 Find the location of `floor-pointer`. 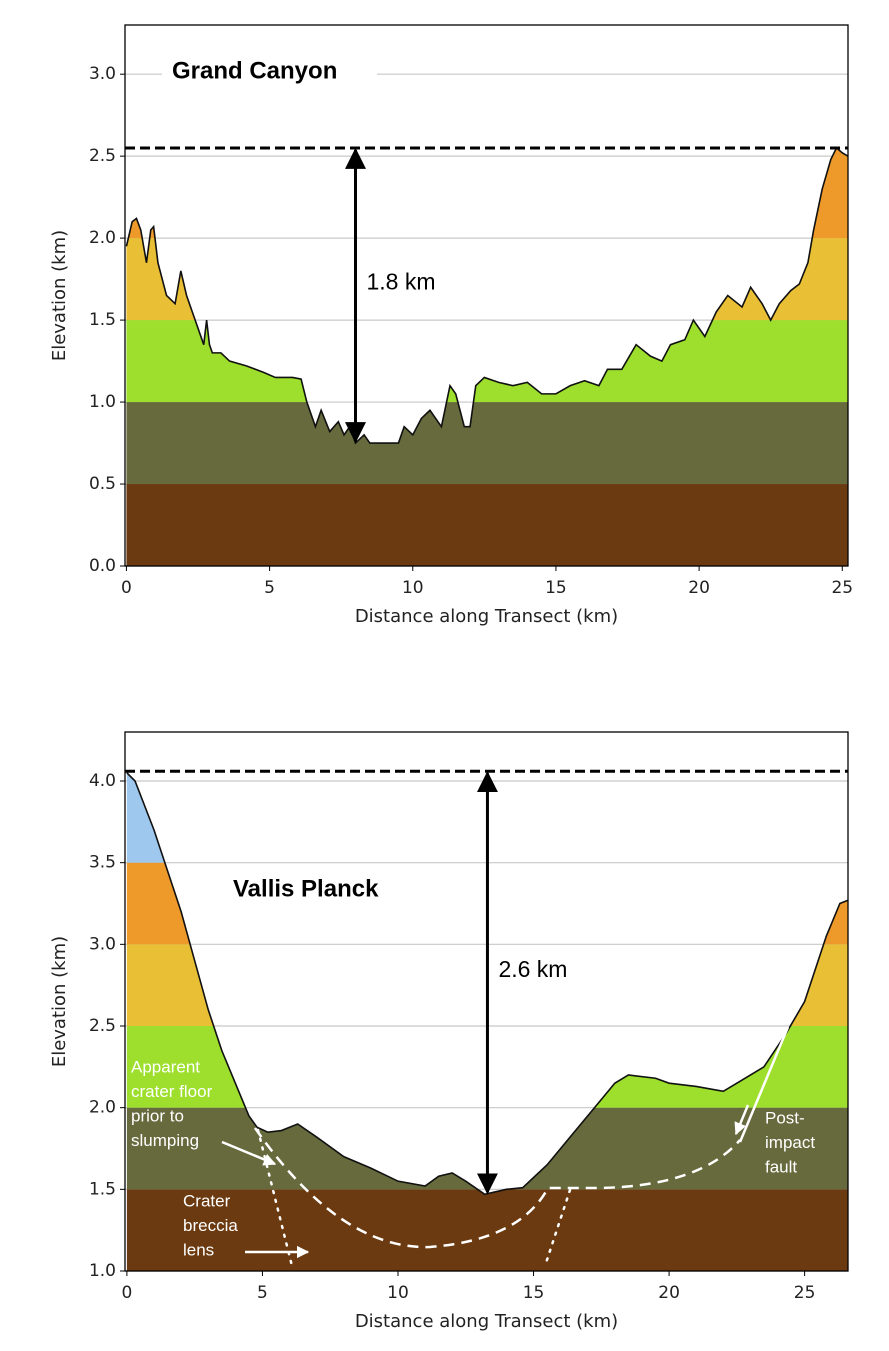

floor-pointer is located at coordinates (249, 1153).